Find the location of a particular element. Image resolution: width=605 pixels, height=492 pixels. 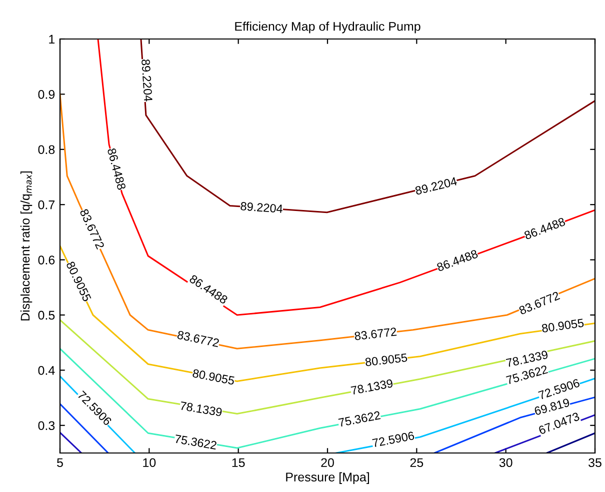

annotation: 86.4488 is located at coordinates (116, 169).